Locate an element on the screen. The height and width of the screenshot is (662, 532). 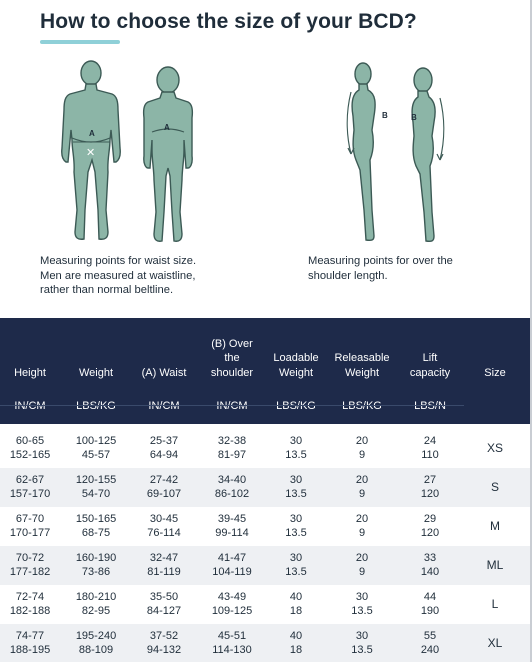
table-cell: 44 190 is located at coordinates (430, 604).